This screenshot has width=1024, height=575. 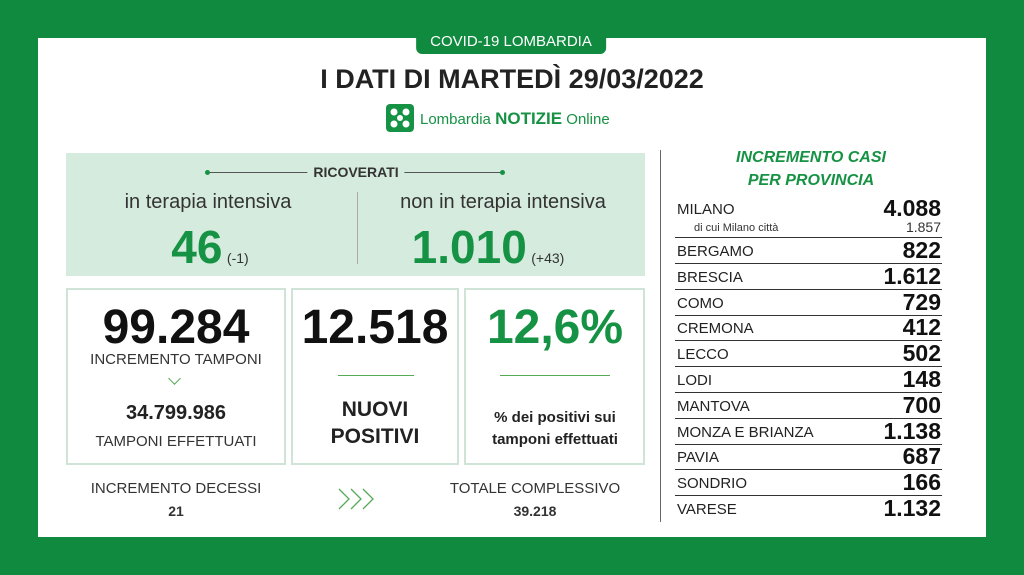 I want to click on province-name: CREMONA, so click(x=715, y=329).